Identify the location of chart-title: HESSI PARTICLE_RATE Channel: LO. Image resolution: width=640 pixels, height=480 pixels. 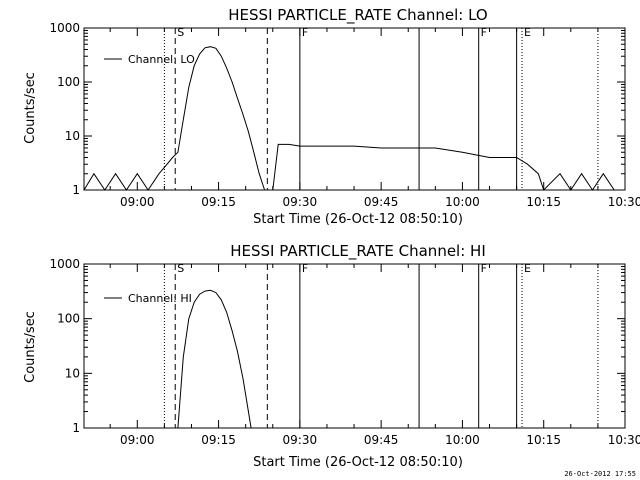
(357, 15).